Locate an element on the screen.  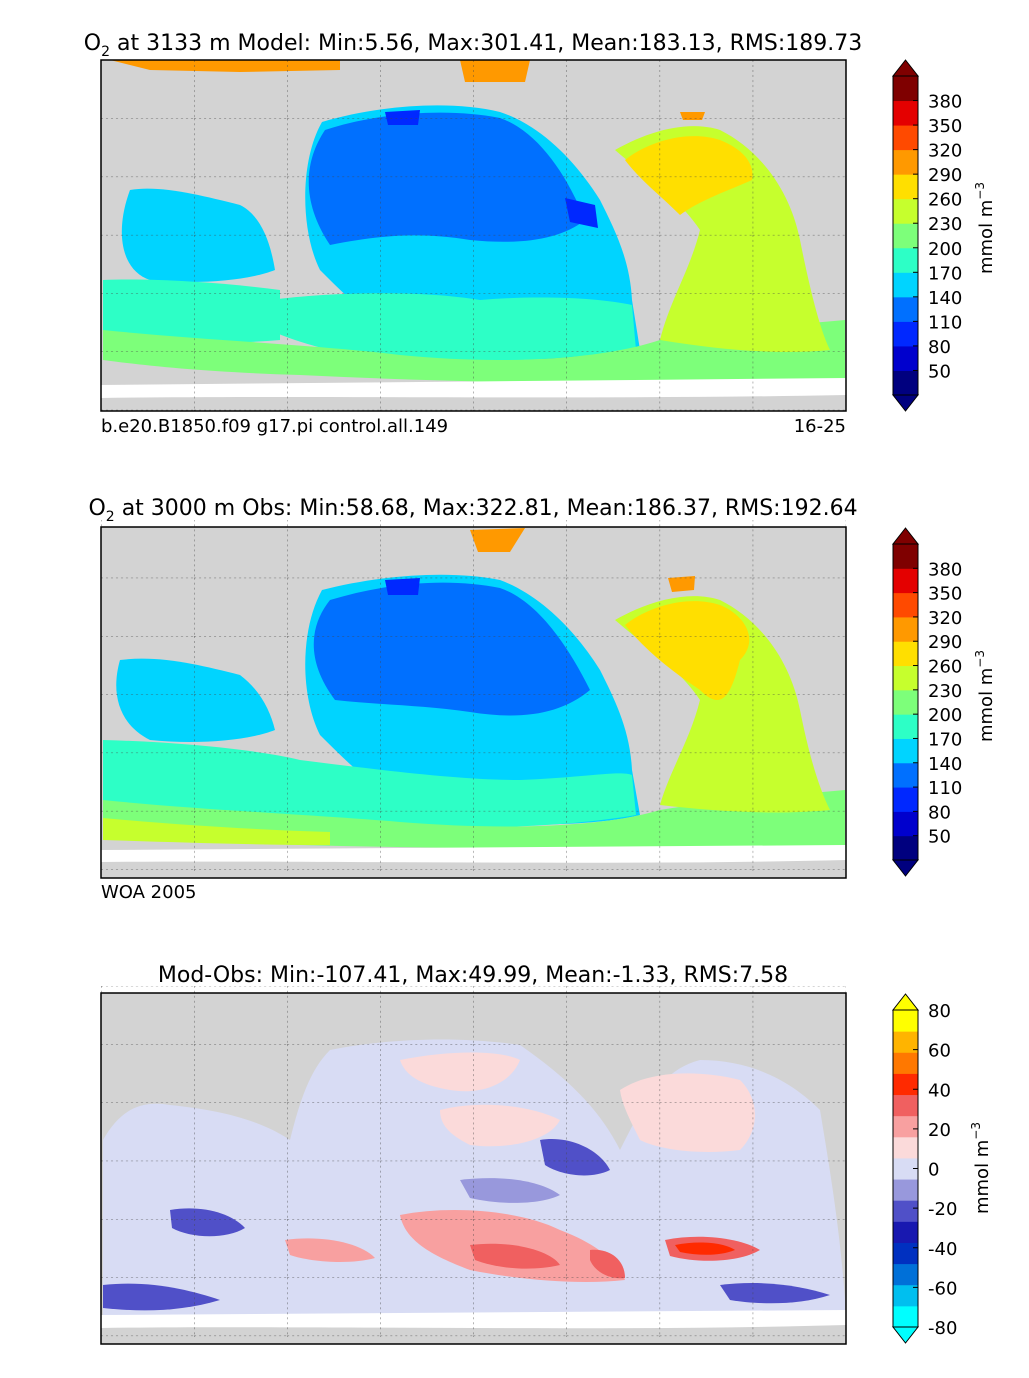
footer-dataset: WOA 2005 is located at coordinates (149, 892).